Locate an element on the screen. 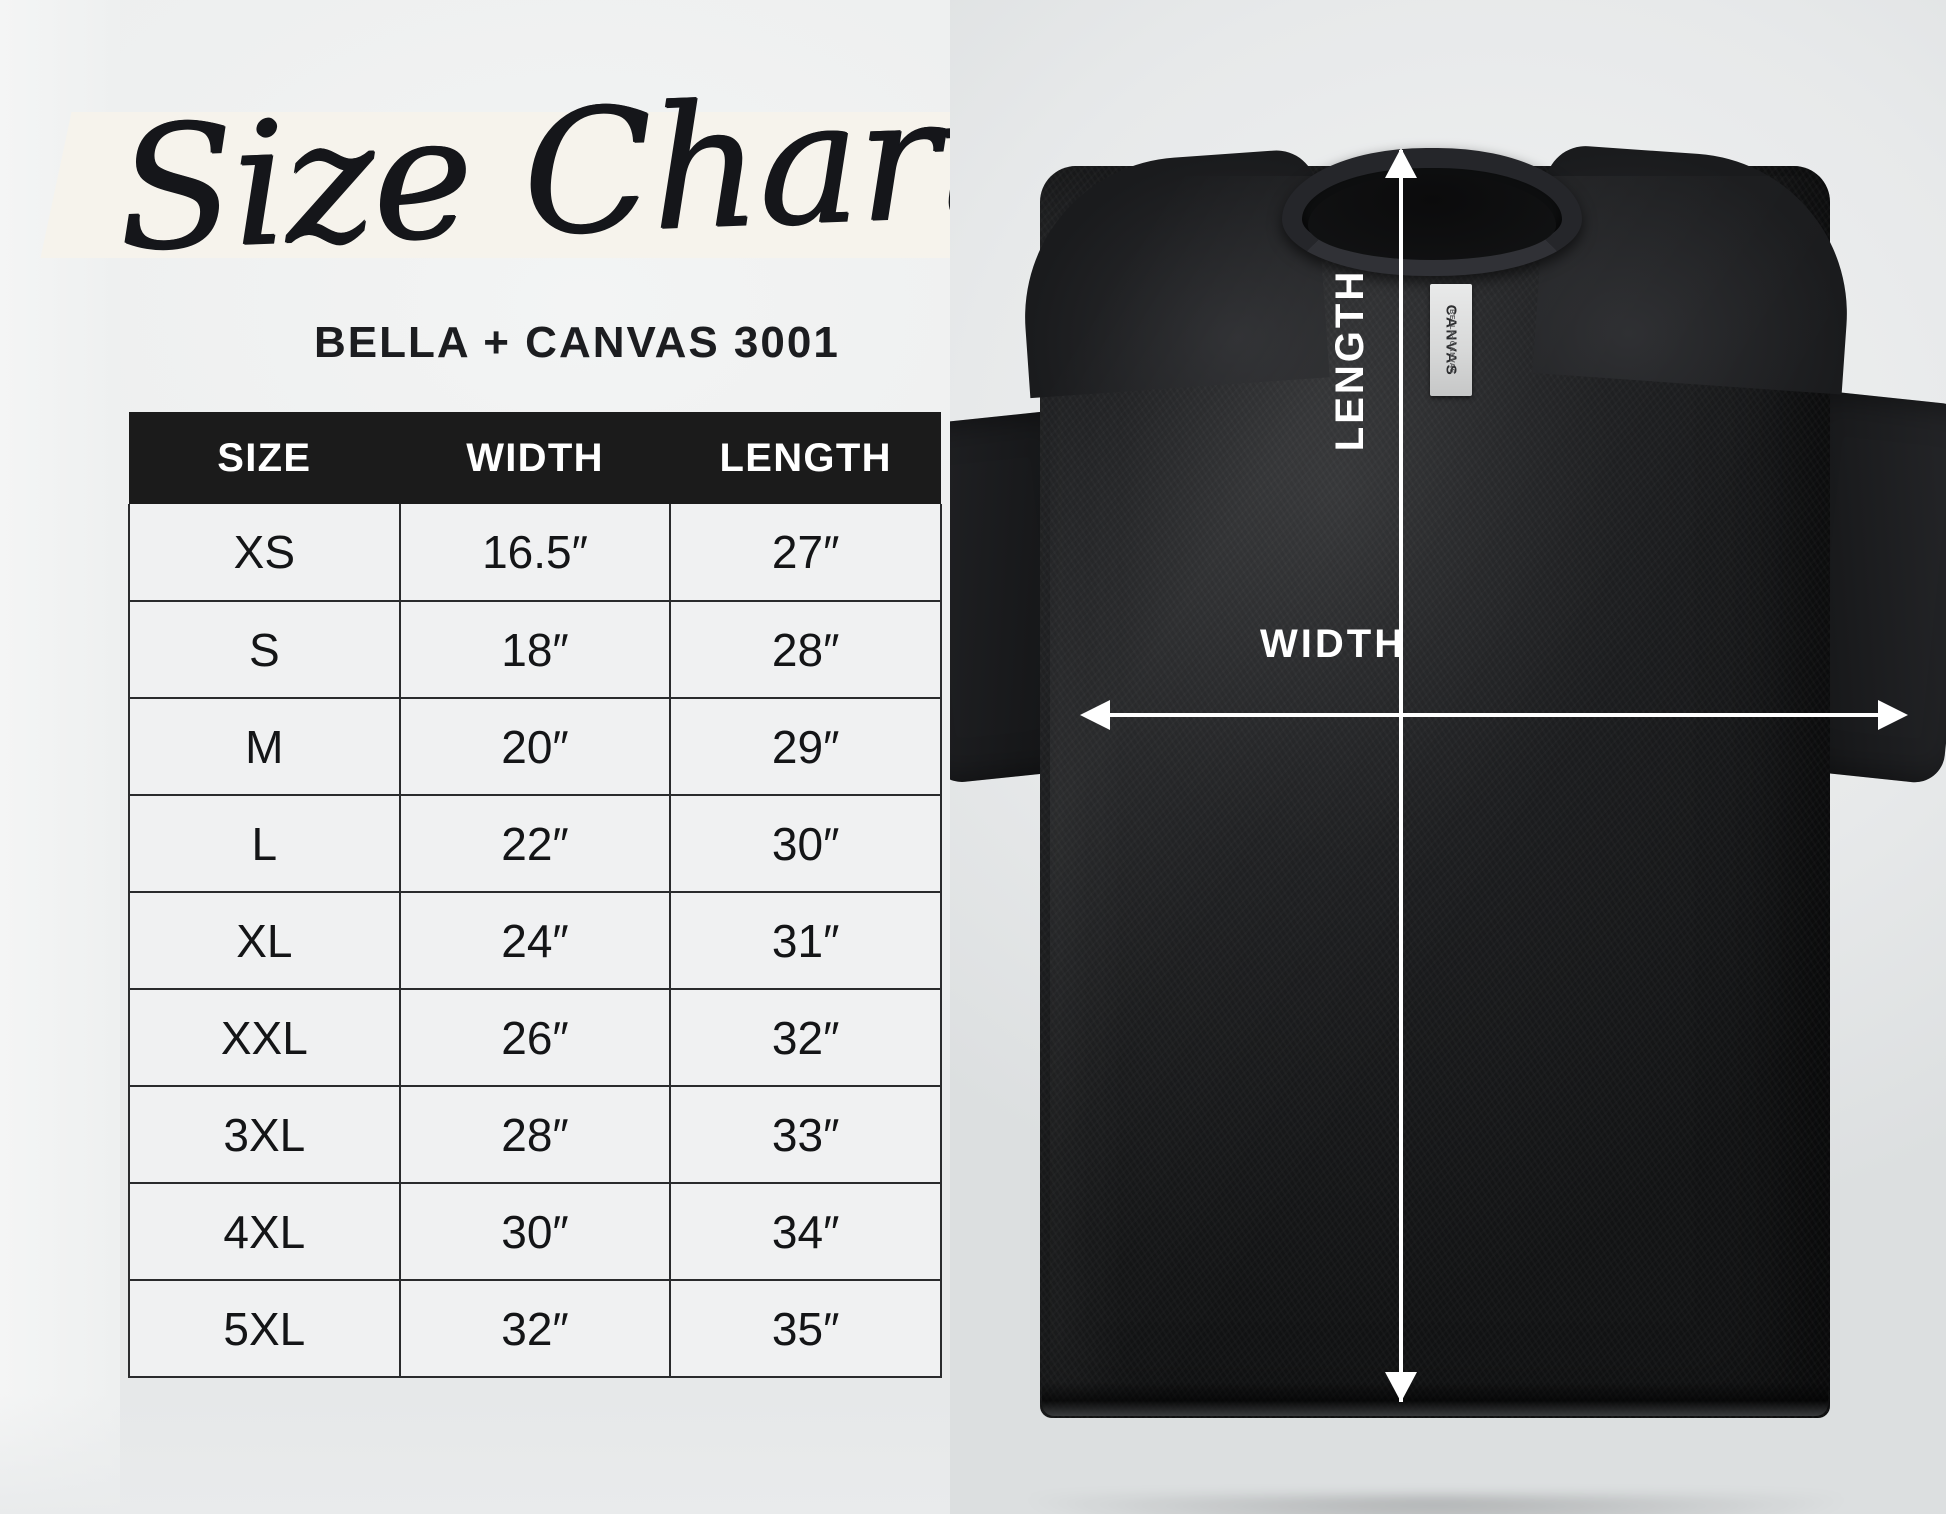  table-header-row: SIZE WIDTH LENGTH is located at coordinates (535, 458).